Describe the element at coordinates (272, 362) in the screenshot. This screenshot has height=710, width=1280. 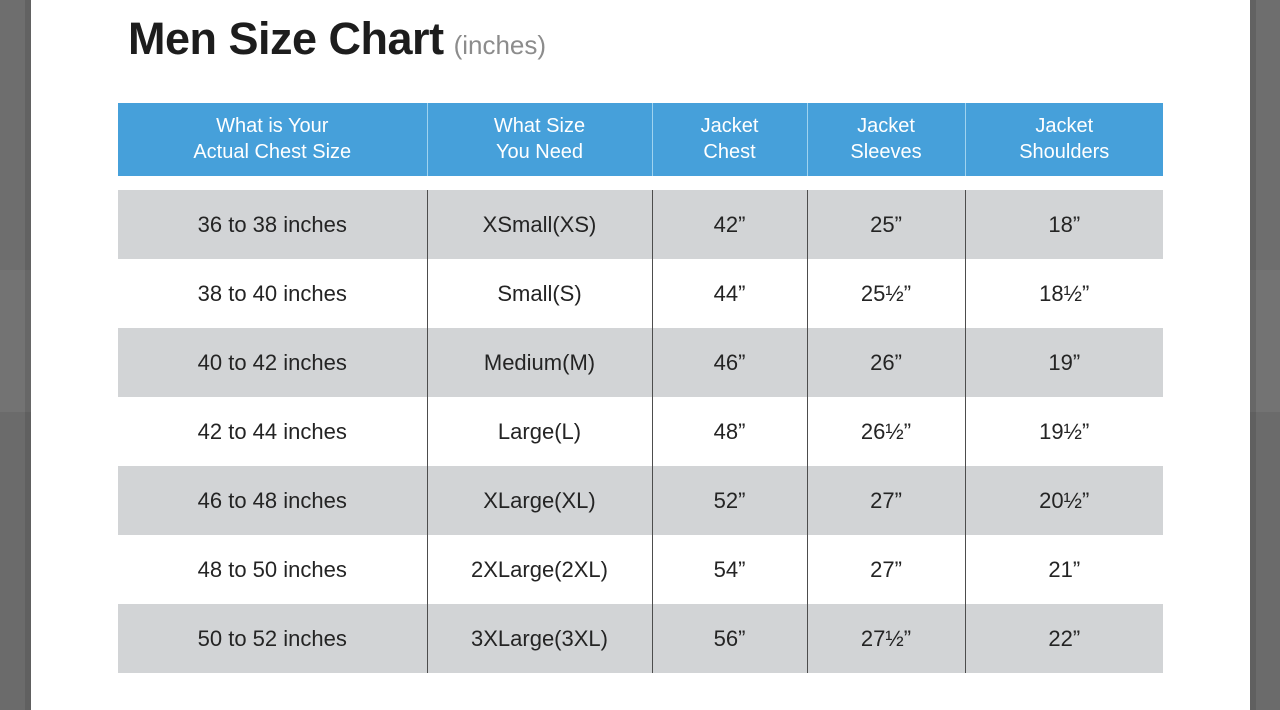
I see `cell-chest-size: 40 to 42 inches` at that location.